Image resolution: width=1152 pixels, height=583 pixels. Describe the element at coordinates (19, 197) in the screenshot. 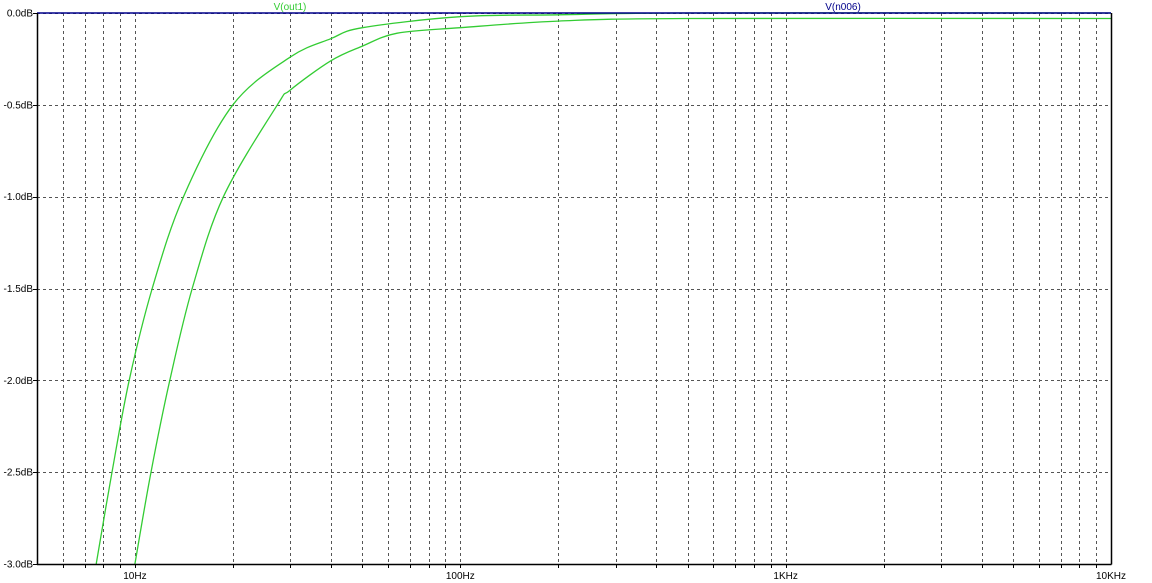

I see `y-tick-label: -1.0dB` at that location.